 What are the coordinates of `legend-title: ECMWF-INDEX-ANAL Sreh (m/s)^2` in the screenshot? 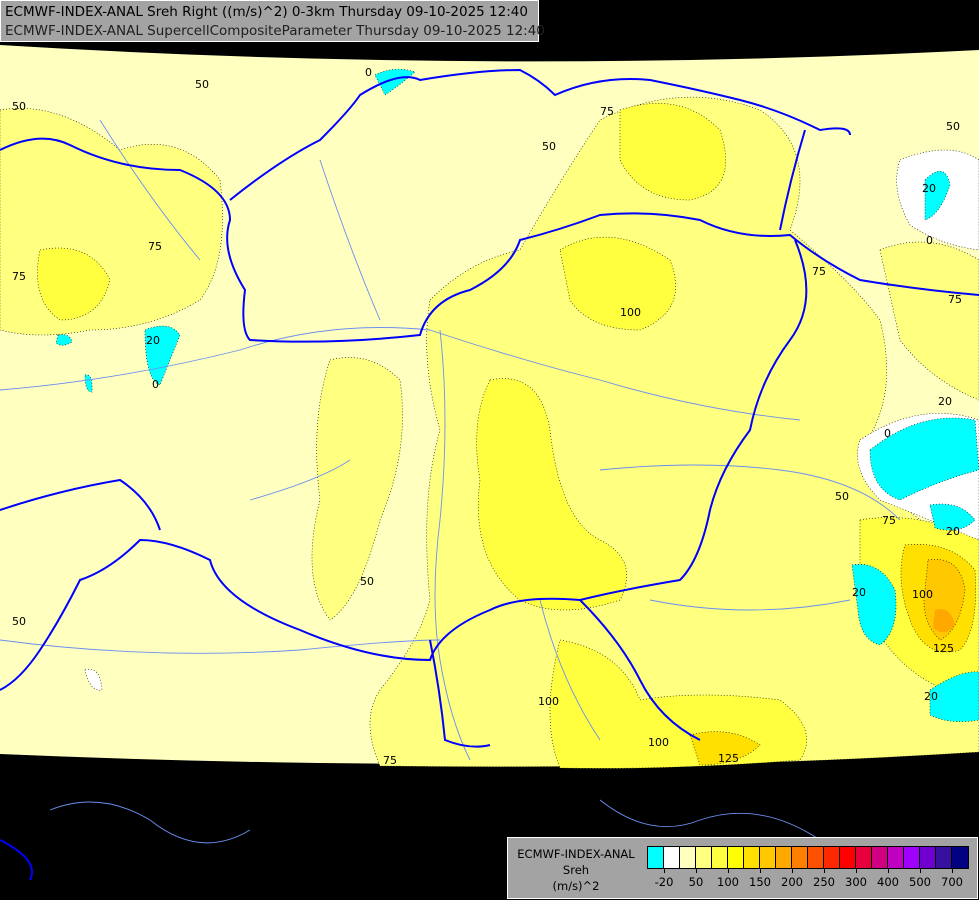 It's located at (576, 870).